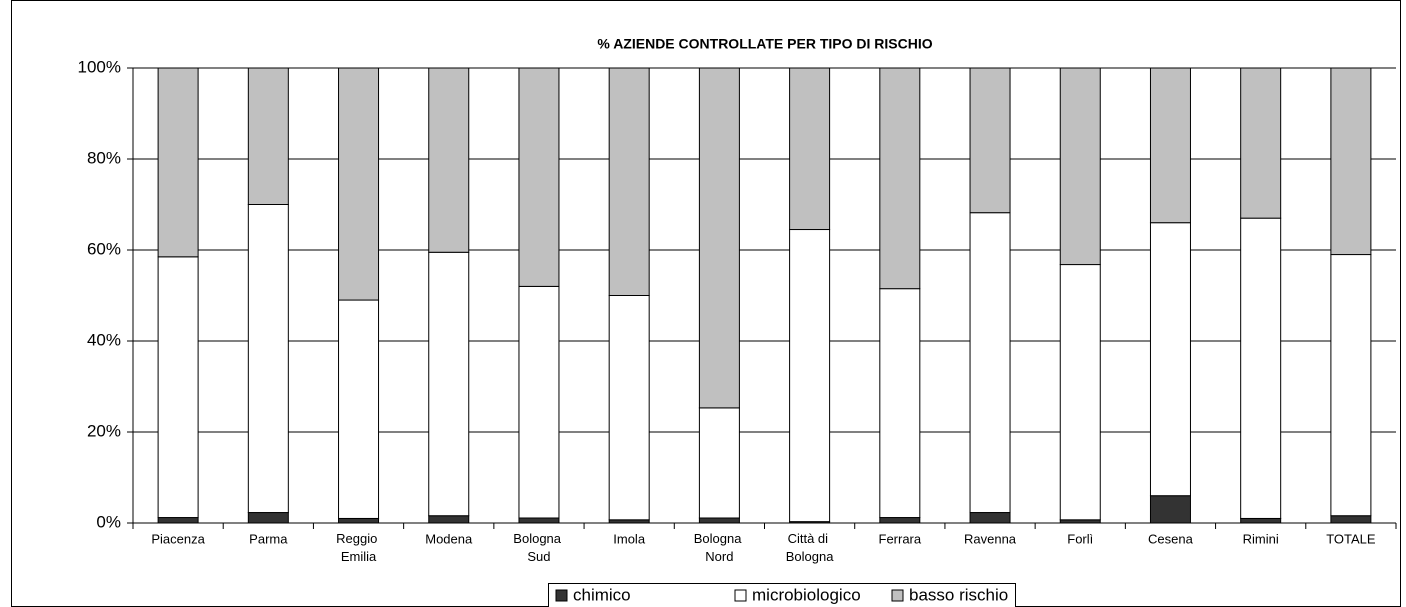  What do you see at coordinates (1171, 538) in the screenshot?
I see `x-tick-label: Cesena` at bounding box center [1171, 538].